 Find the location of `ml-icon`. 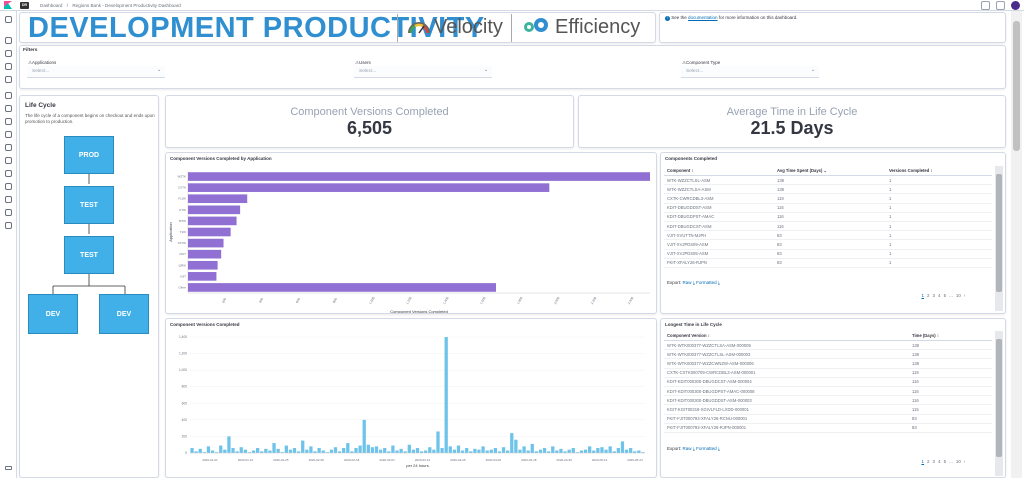

ml-icon is located at coordinates (8, 108).